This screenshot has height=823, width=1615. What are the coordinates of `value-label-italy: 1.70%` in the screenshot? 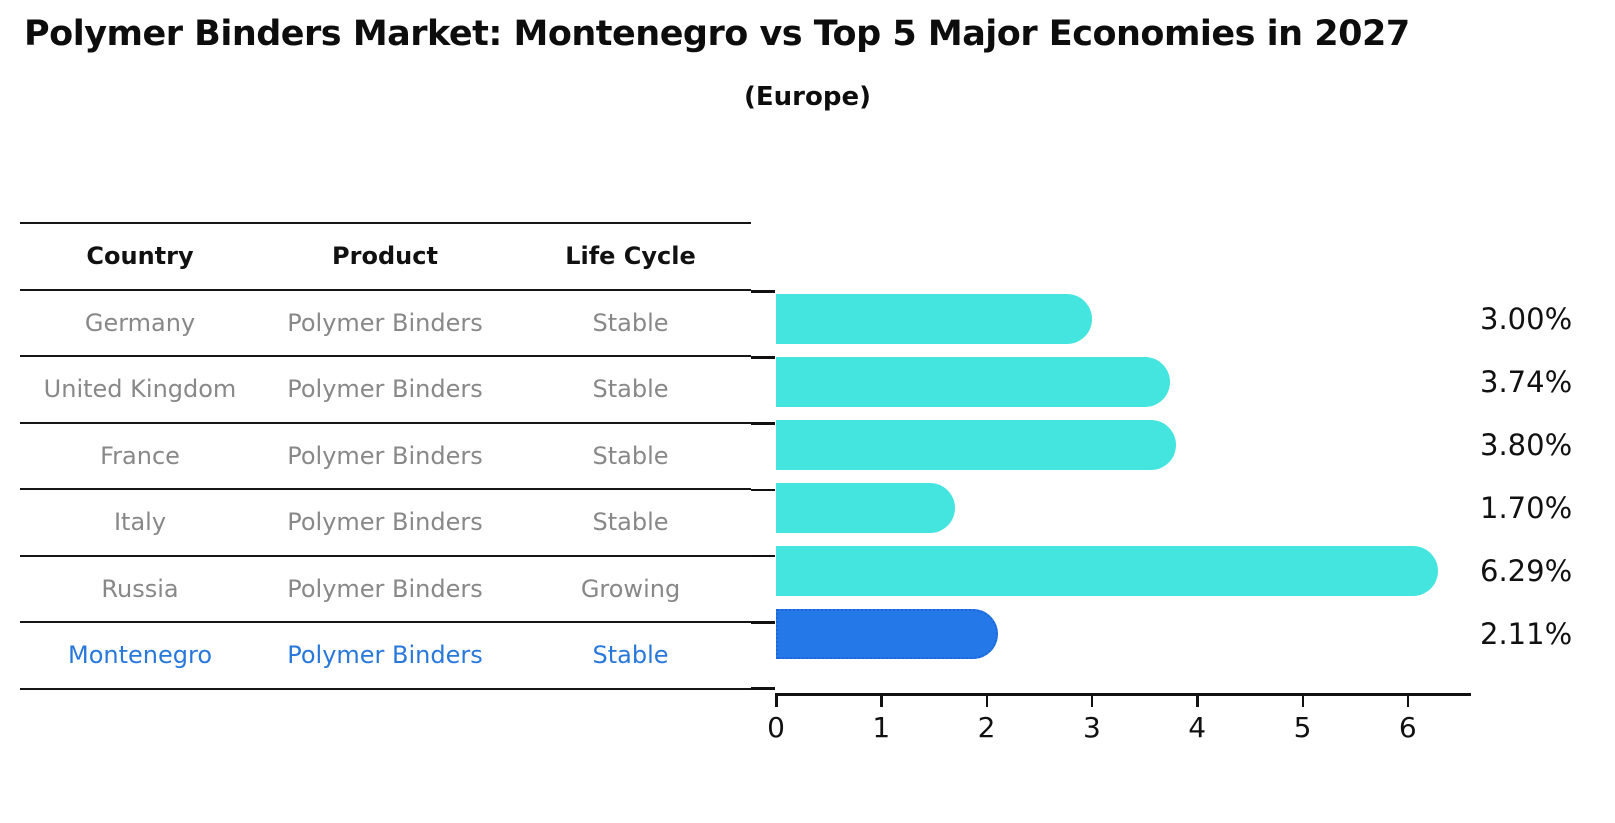 It's located at (1526, 508).